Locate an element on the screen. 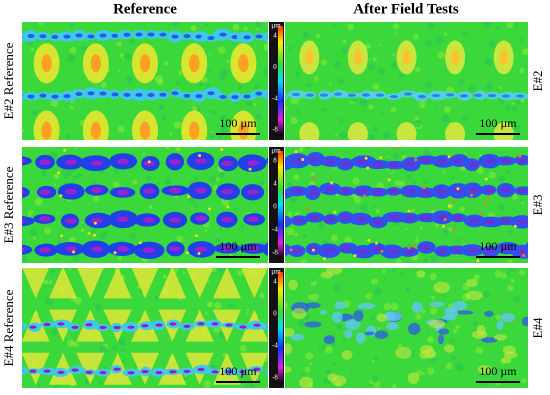 The image size is (550, 395). scale-bar-label: 100 µm is located at coordinates (498, 371).